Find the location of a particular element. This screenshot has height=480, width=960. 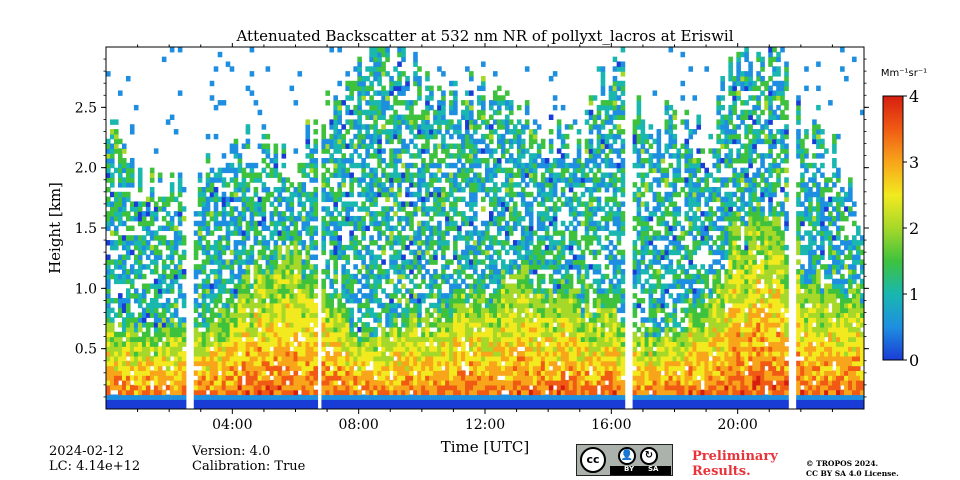

x-tick-label: 08:00 is located at coordinates (358, 425).